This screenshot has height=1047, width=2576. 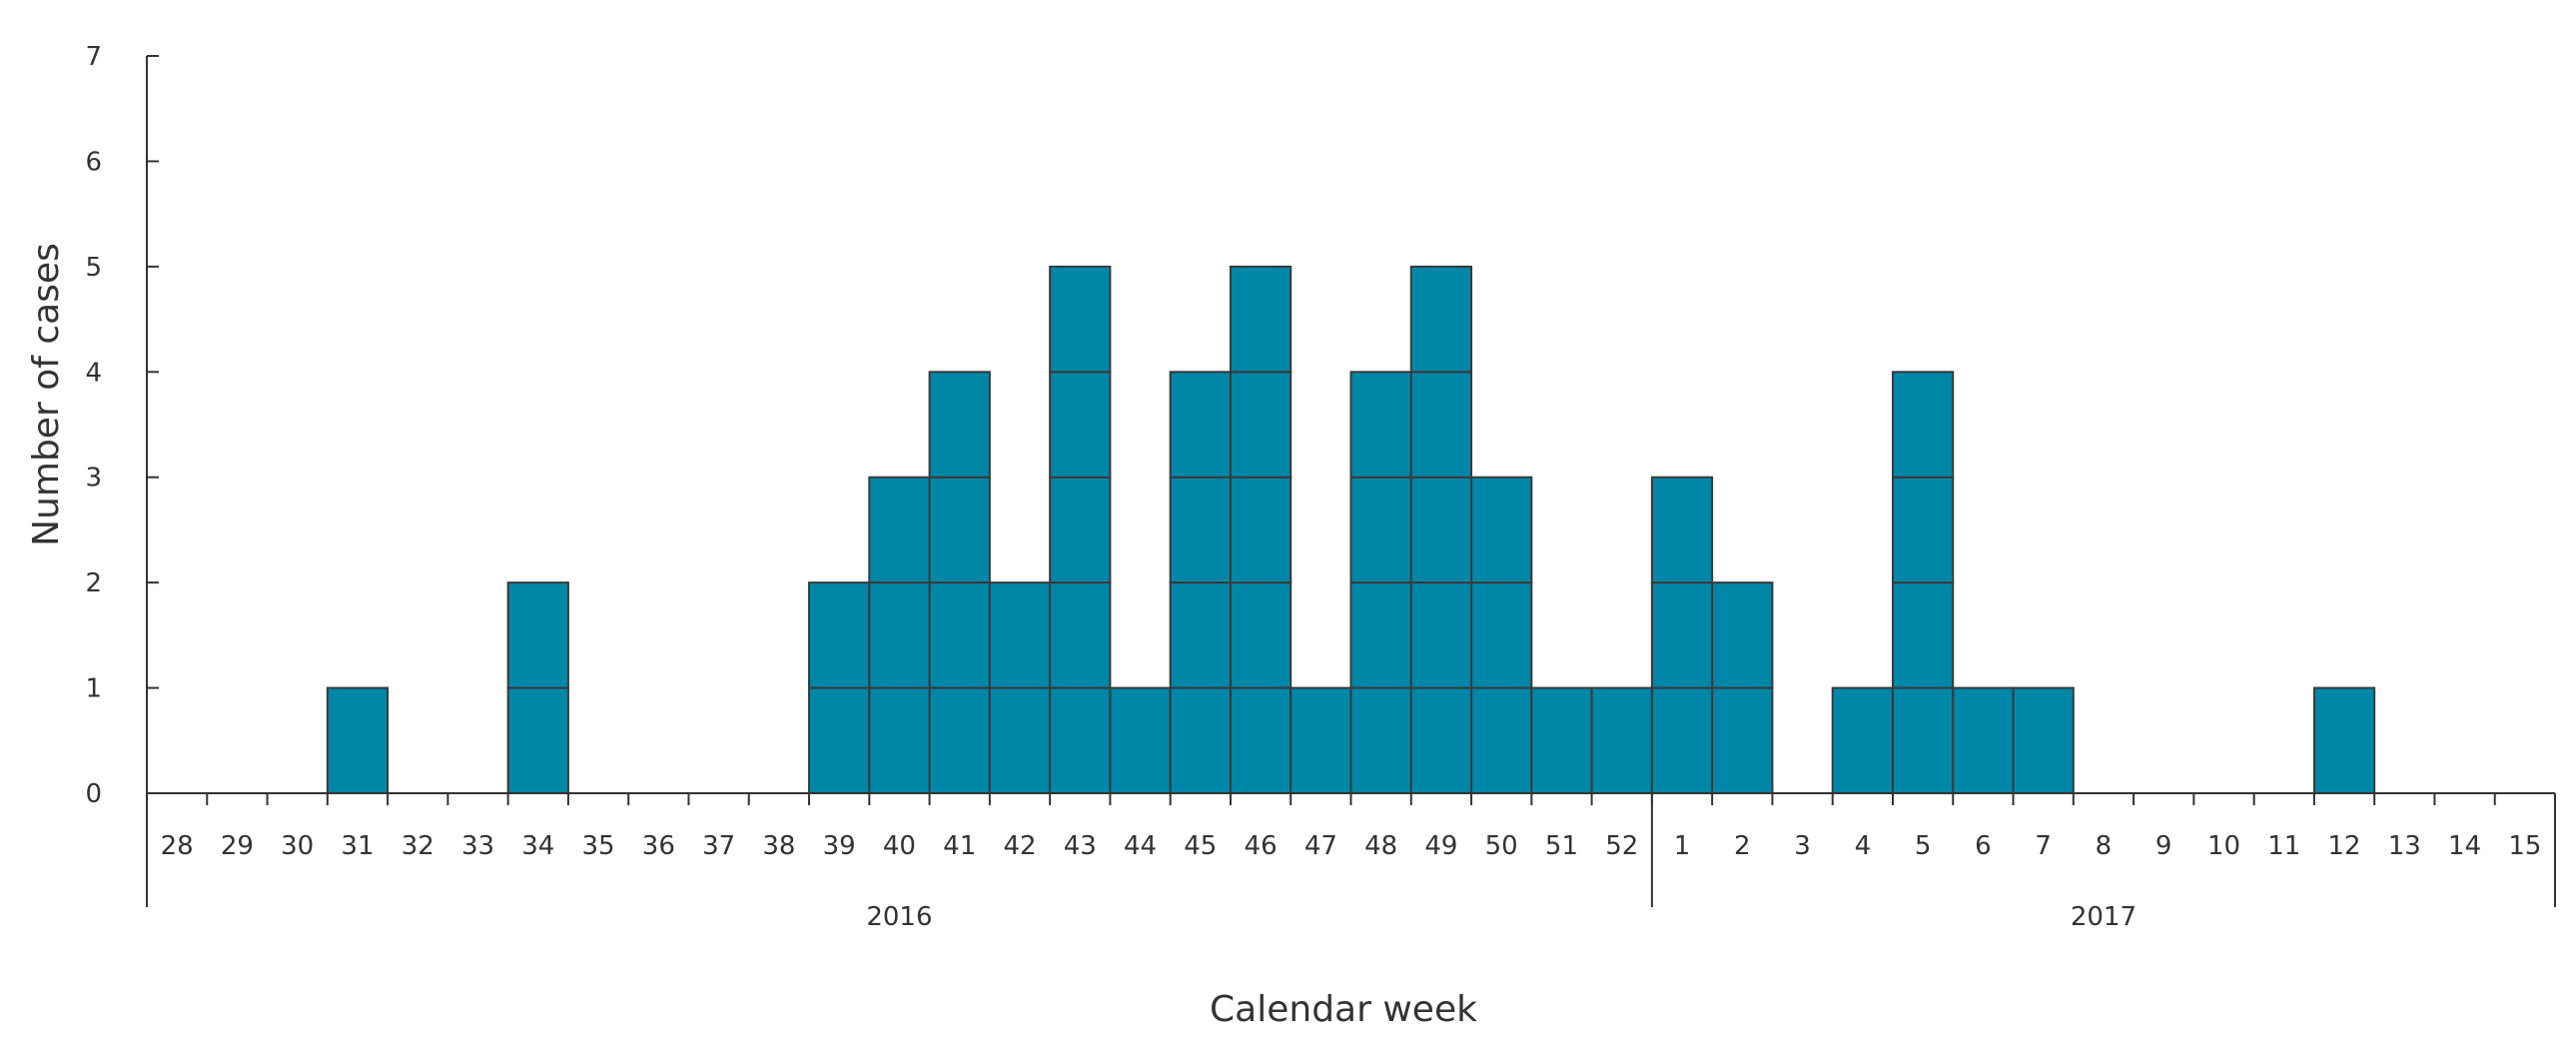 I want to click on x-tick-label: 9, so click(x=2163, y=846).